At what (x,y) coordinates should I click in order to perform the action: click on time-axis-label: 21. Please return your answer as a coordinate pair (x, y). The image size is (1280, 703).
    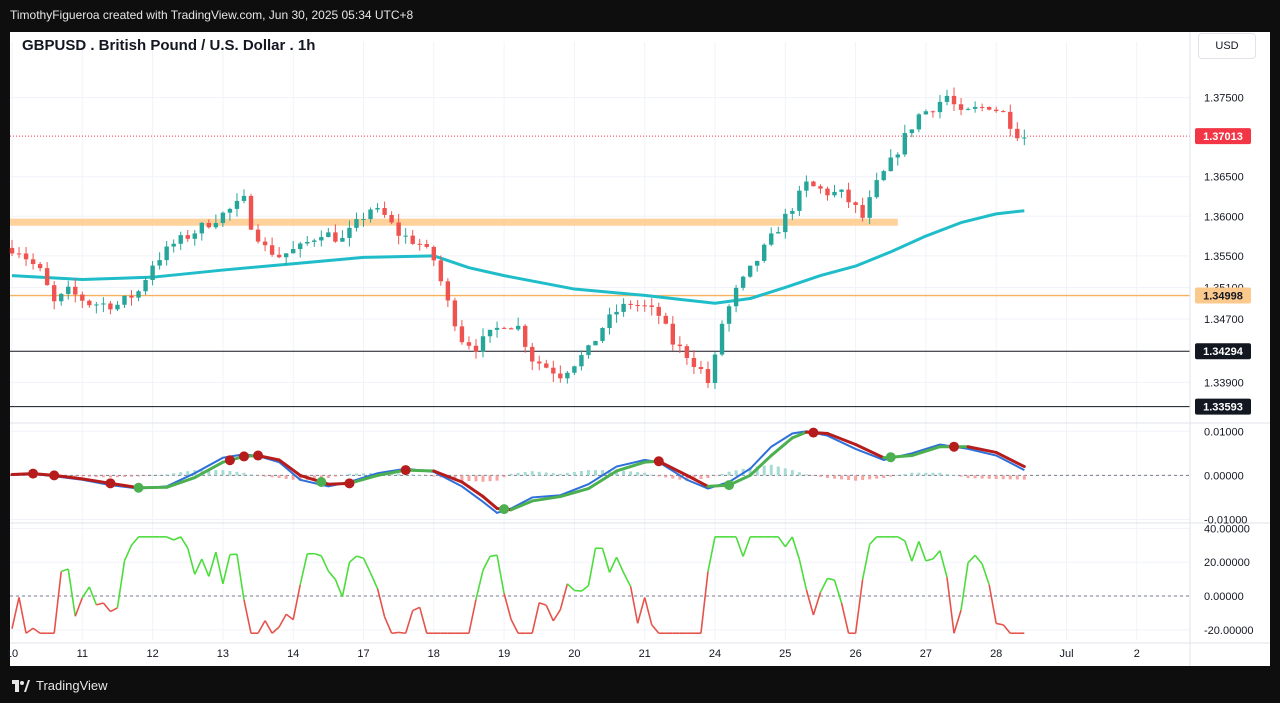
    Looking at the image, I should click on (645, 654).